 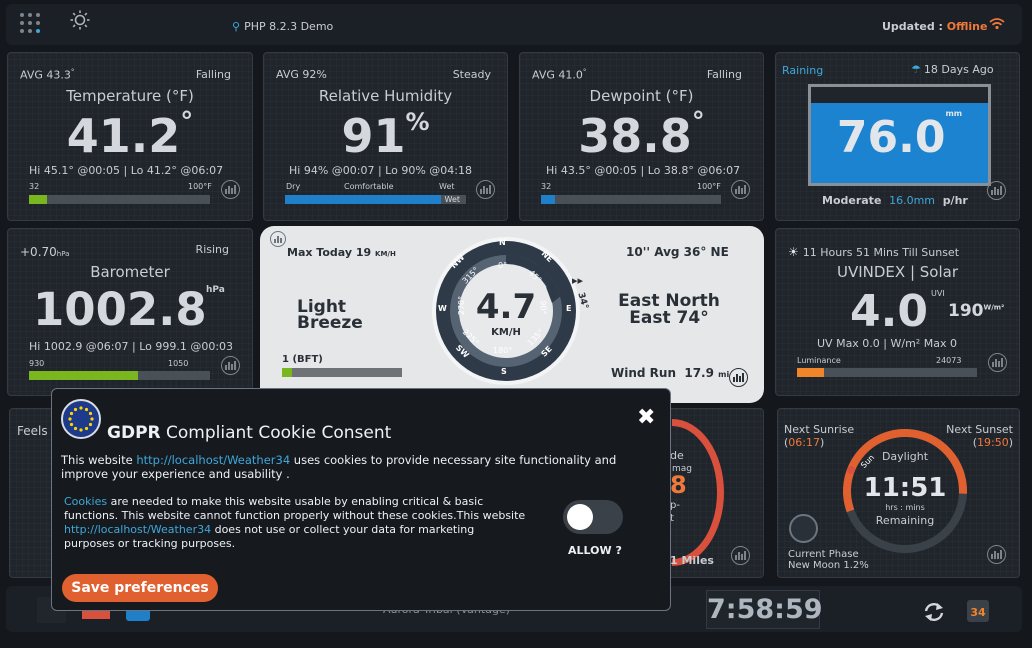 I want to click on allow-toggle, so click(x=593, y=517).